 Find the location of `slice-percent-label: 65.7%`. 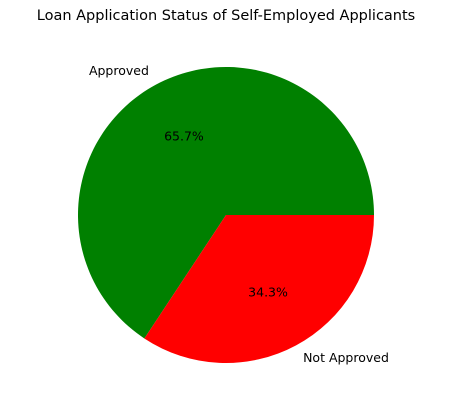

slice-percent-label: 65.7% is located at coordinates (184, 135).